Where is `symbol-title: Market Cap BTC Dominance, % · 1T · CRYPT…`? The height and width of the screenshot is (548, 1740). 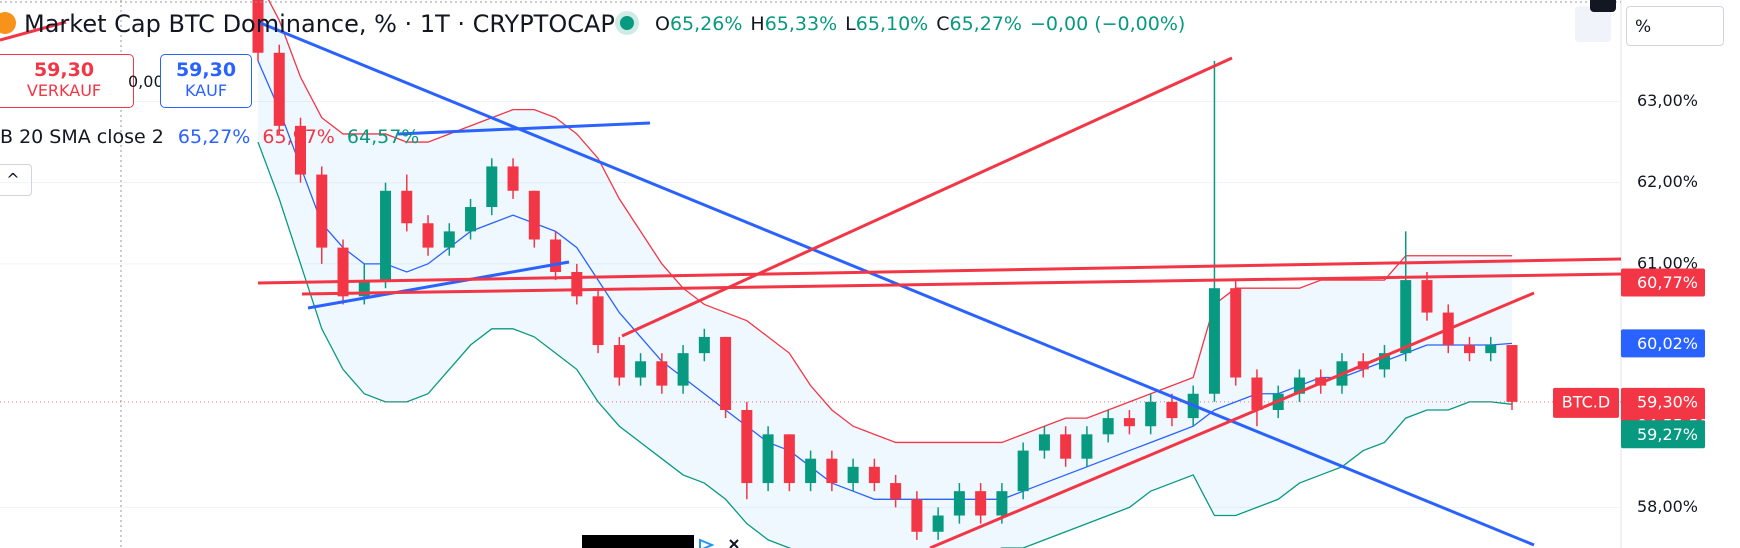 symbol-title: Market Cap BTC Dominance, % · 1T · CRYPT… is located at coordinates (319, 24).